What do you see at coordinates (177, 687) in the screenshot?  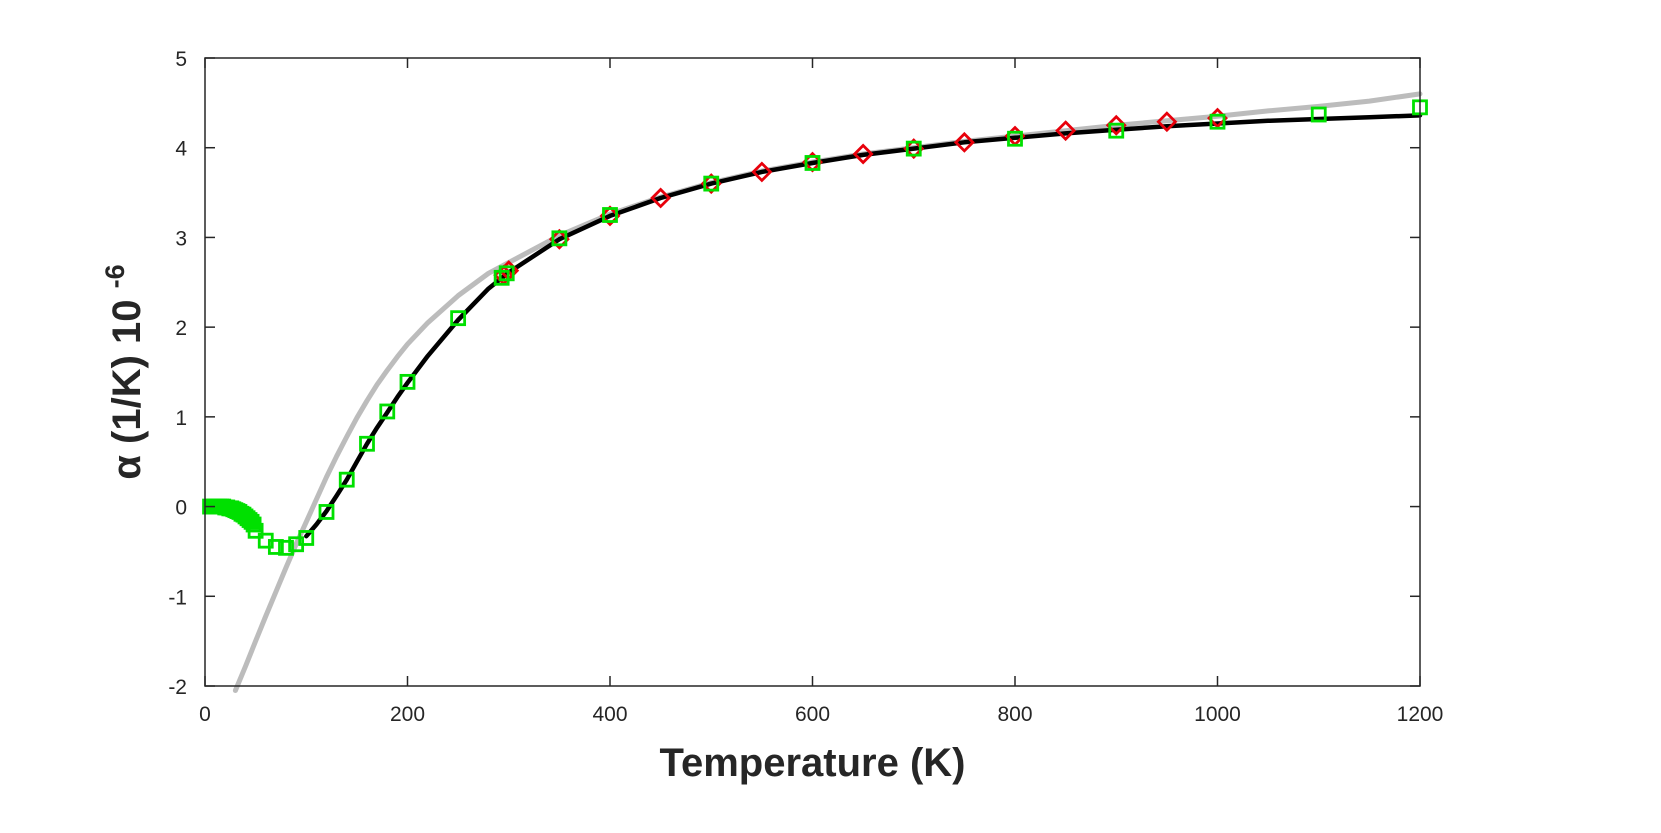 I see `y-tick-label: -2` at bounding box center [177, 687].